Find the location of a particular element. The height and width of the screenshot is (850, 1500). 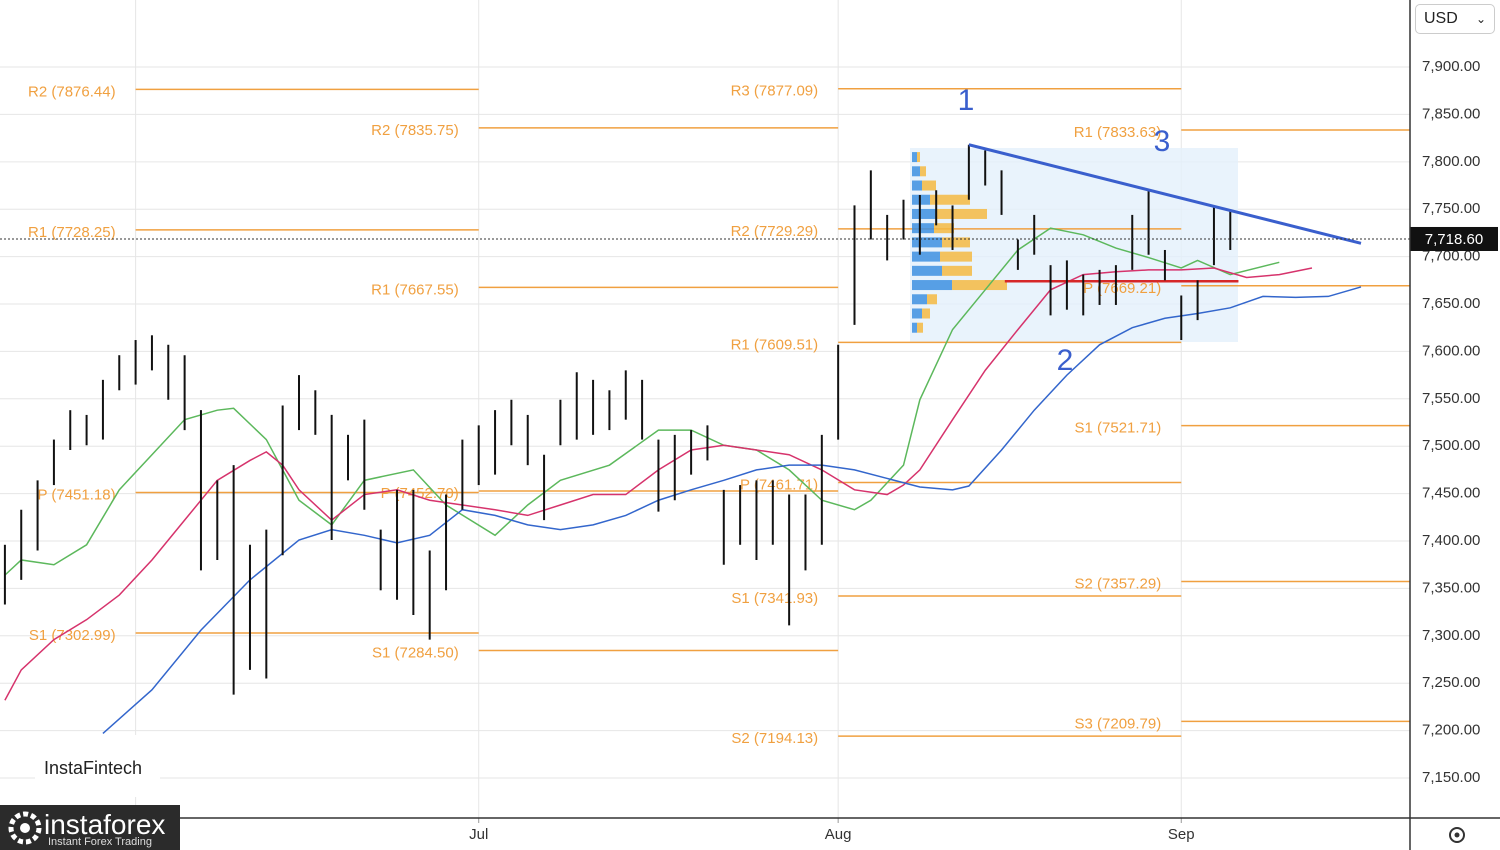

y-tick-label: 7,500.00 is located at coordinates (1451, 445).